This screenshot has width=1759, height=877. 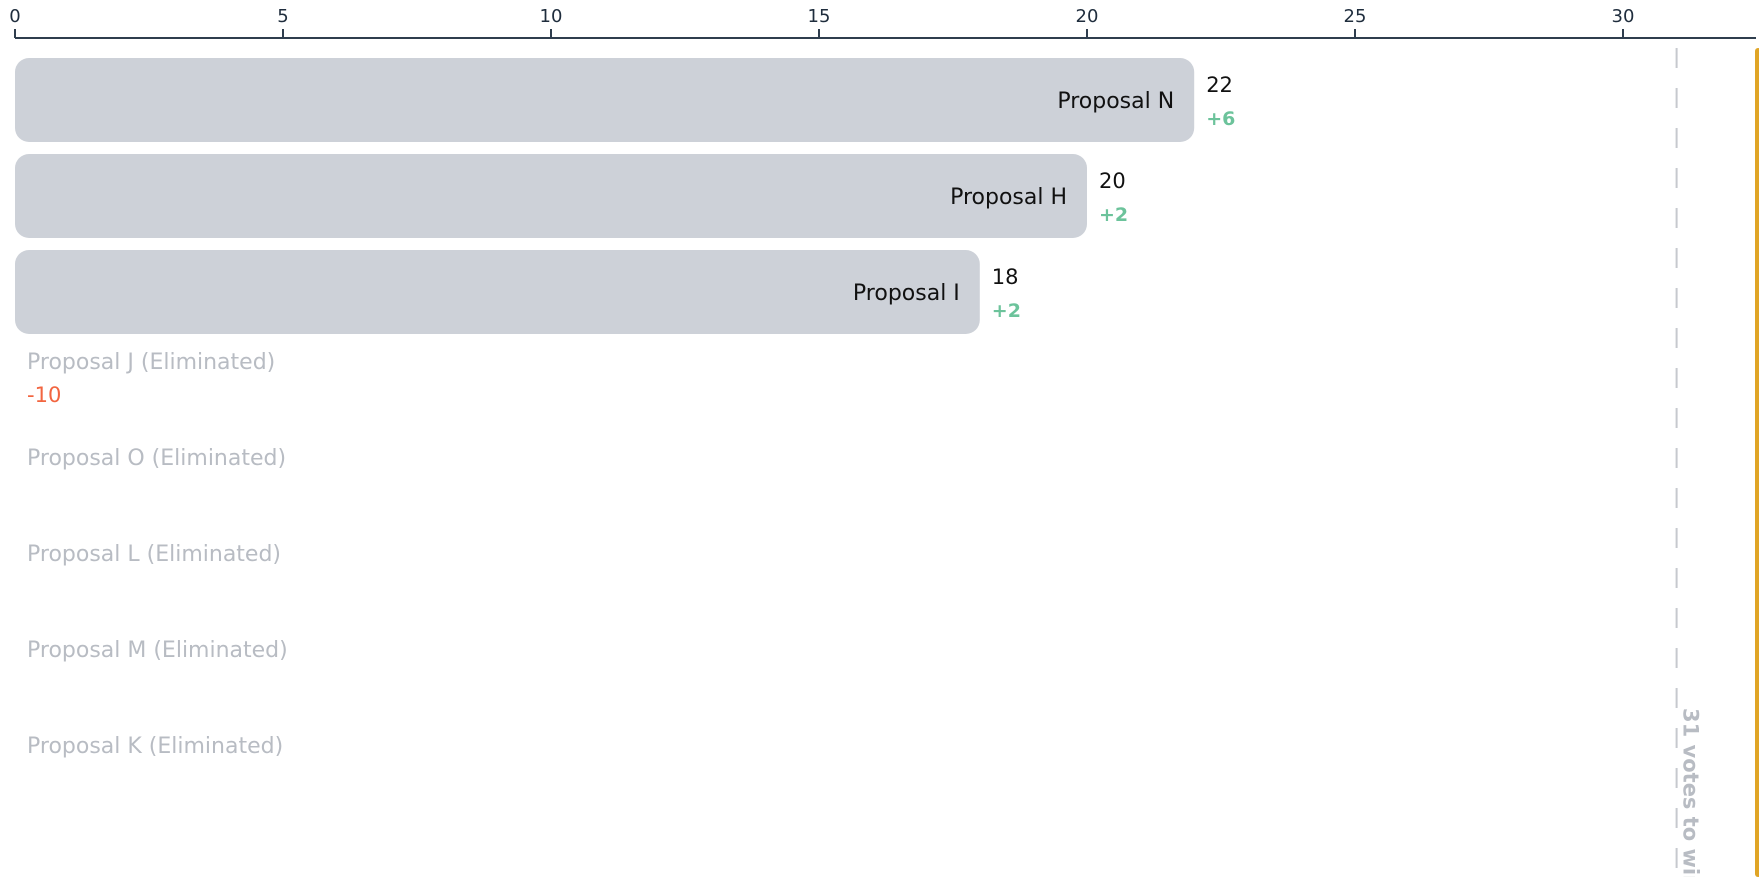 I want to click on x-tick-label: 10, so click(x=551, y=16).